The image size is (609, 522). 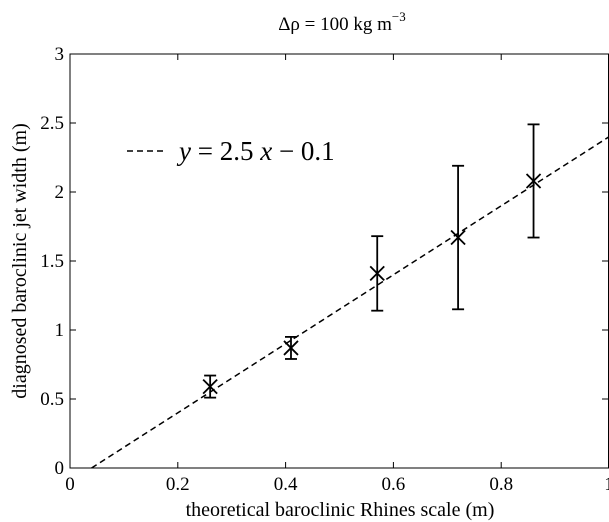 I want to click on legend: y = 2.5 x − 0.1, so click(x=231, y=151).